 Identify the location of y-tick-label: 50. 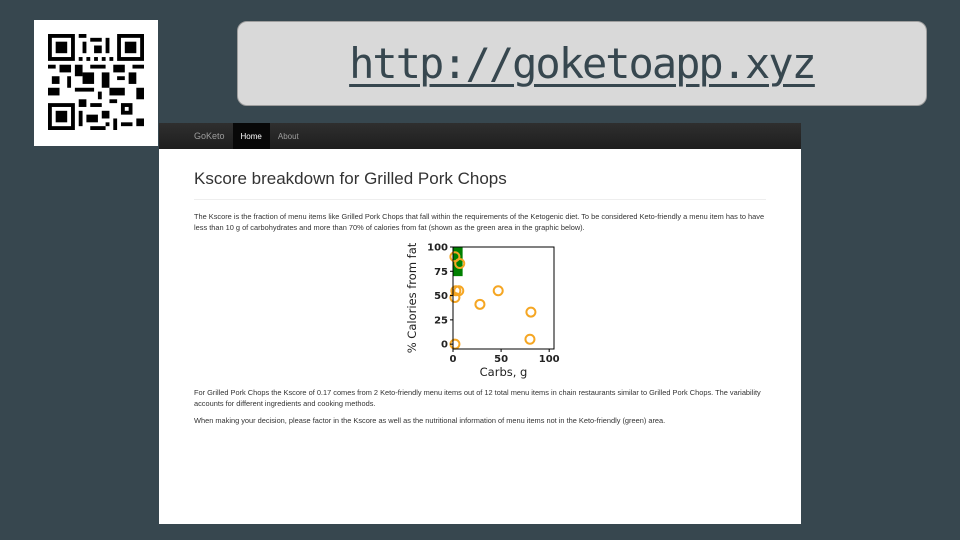
(441, 296).